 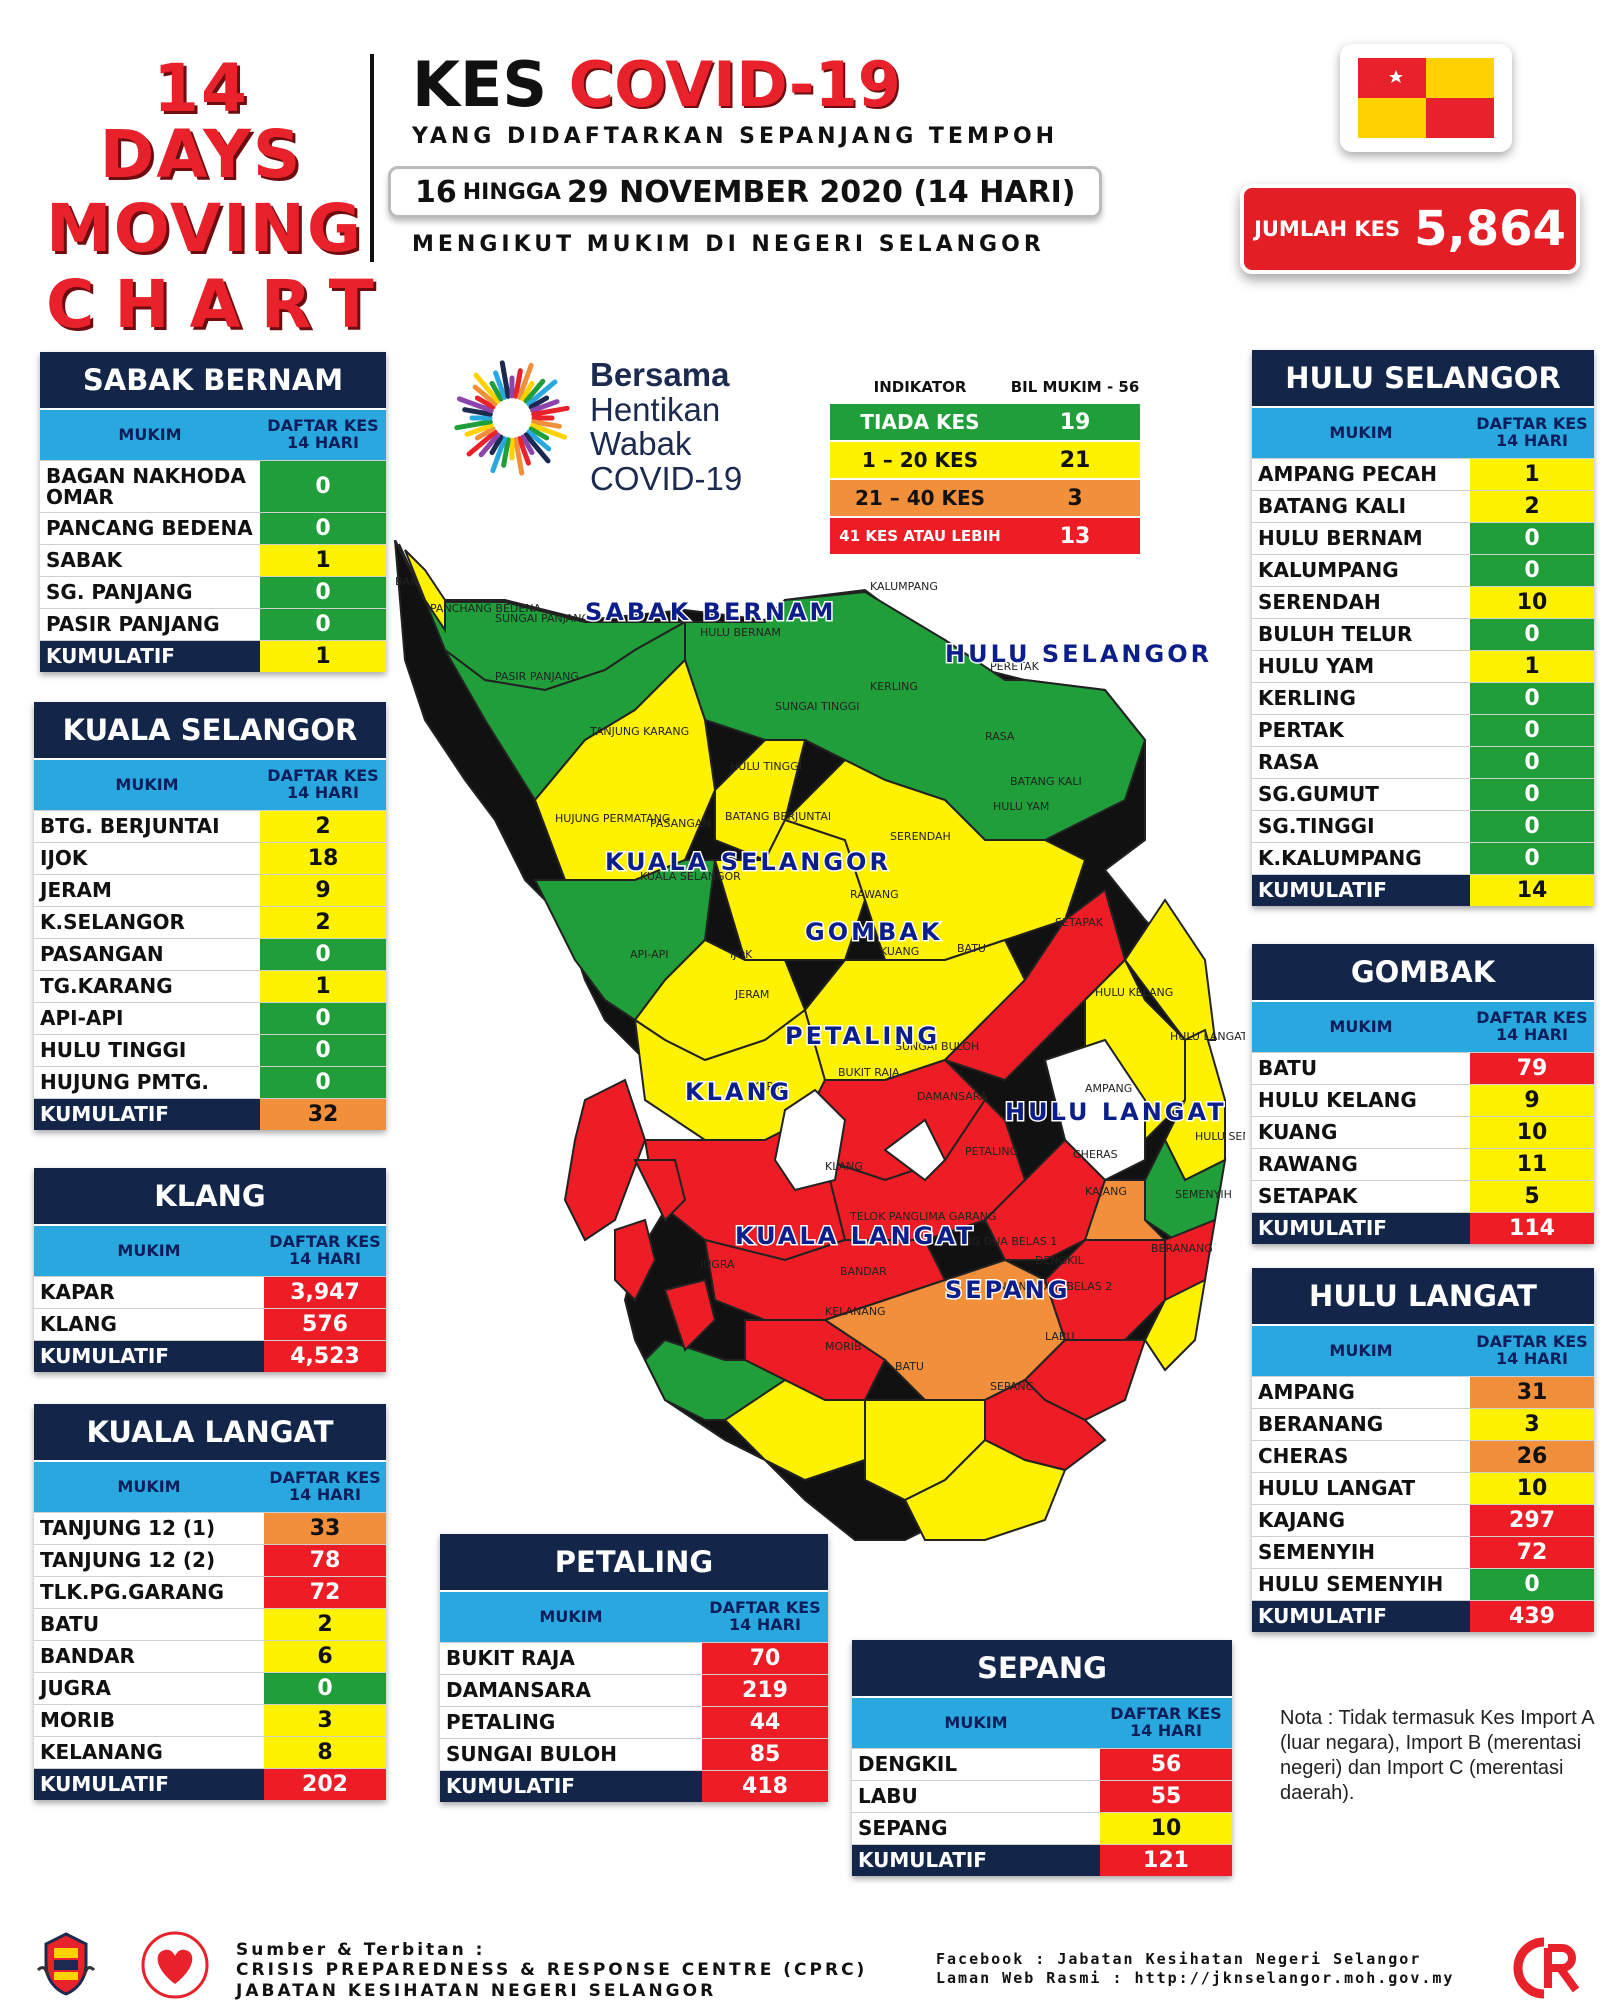 What do you see at coordinates (1423, 730) in the screenshot?
I see `table-row: PERTAK 0` at bounding box center [1423, 730].